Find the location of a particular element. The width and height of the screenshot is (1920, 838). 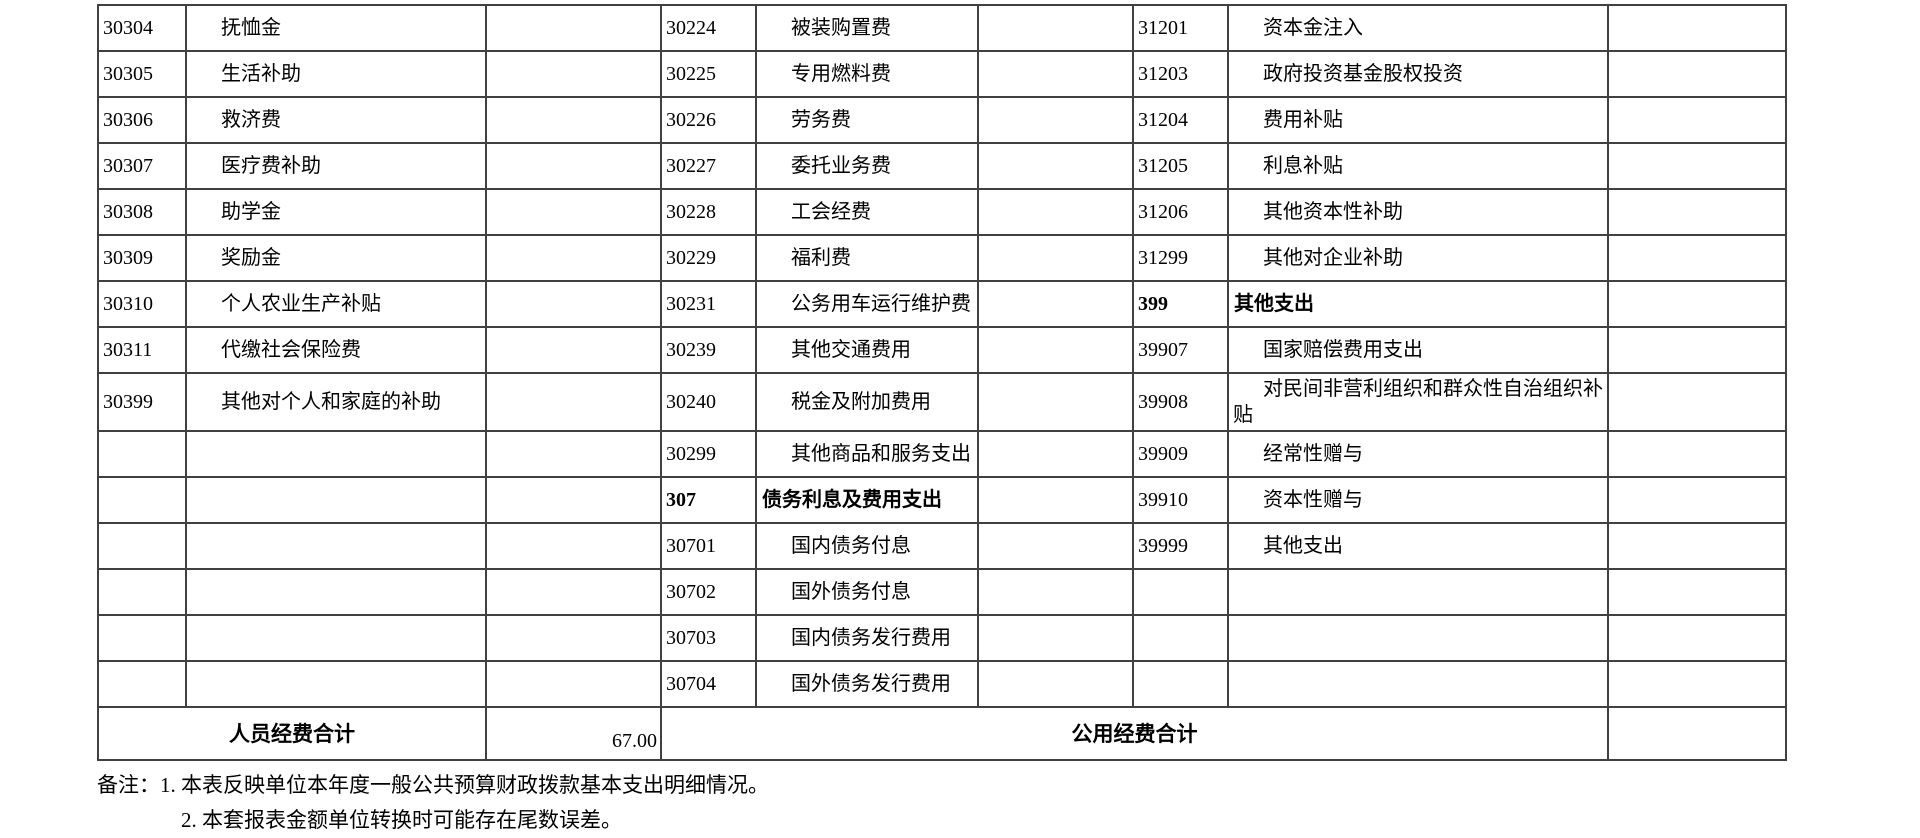

code-cell: 30225 is located at coordinates (708, 74).